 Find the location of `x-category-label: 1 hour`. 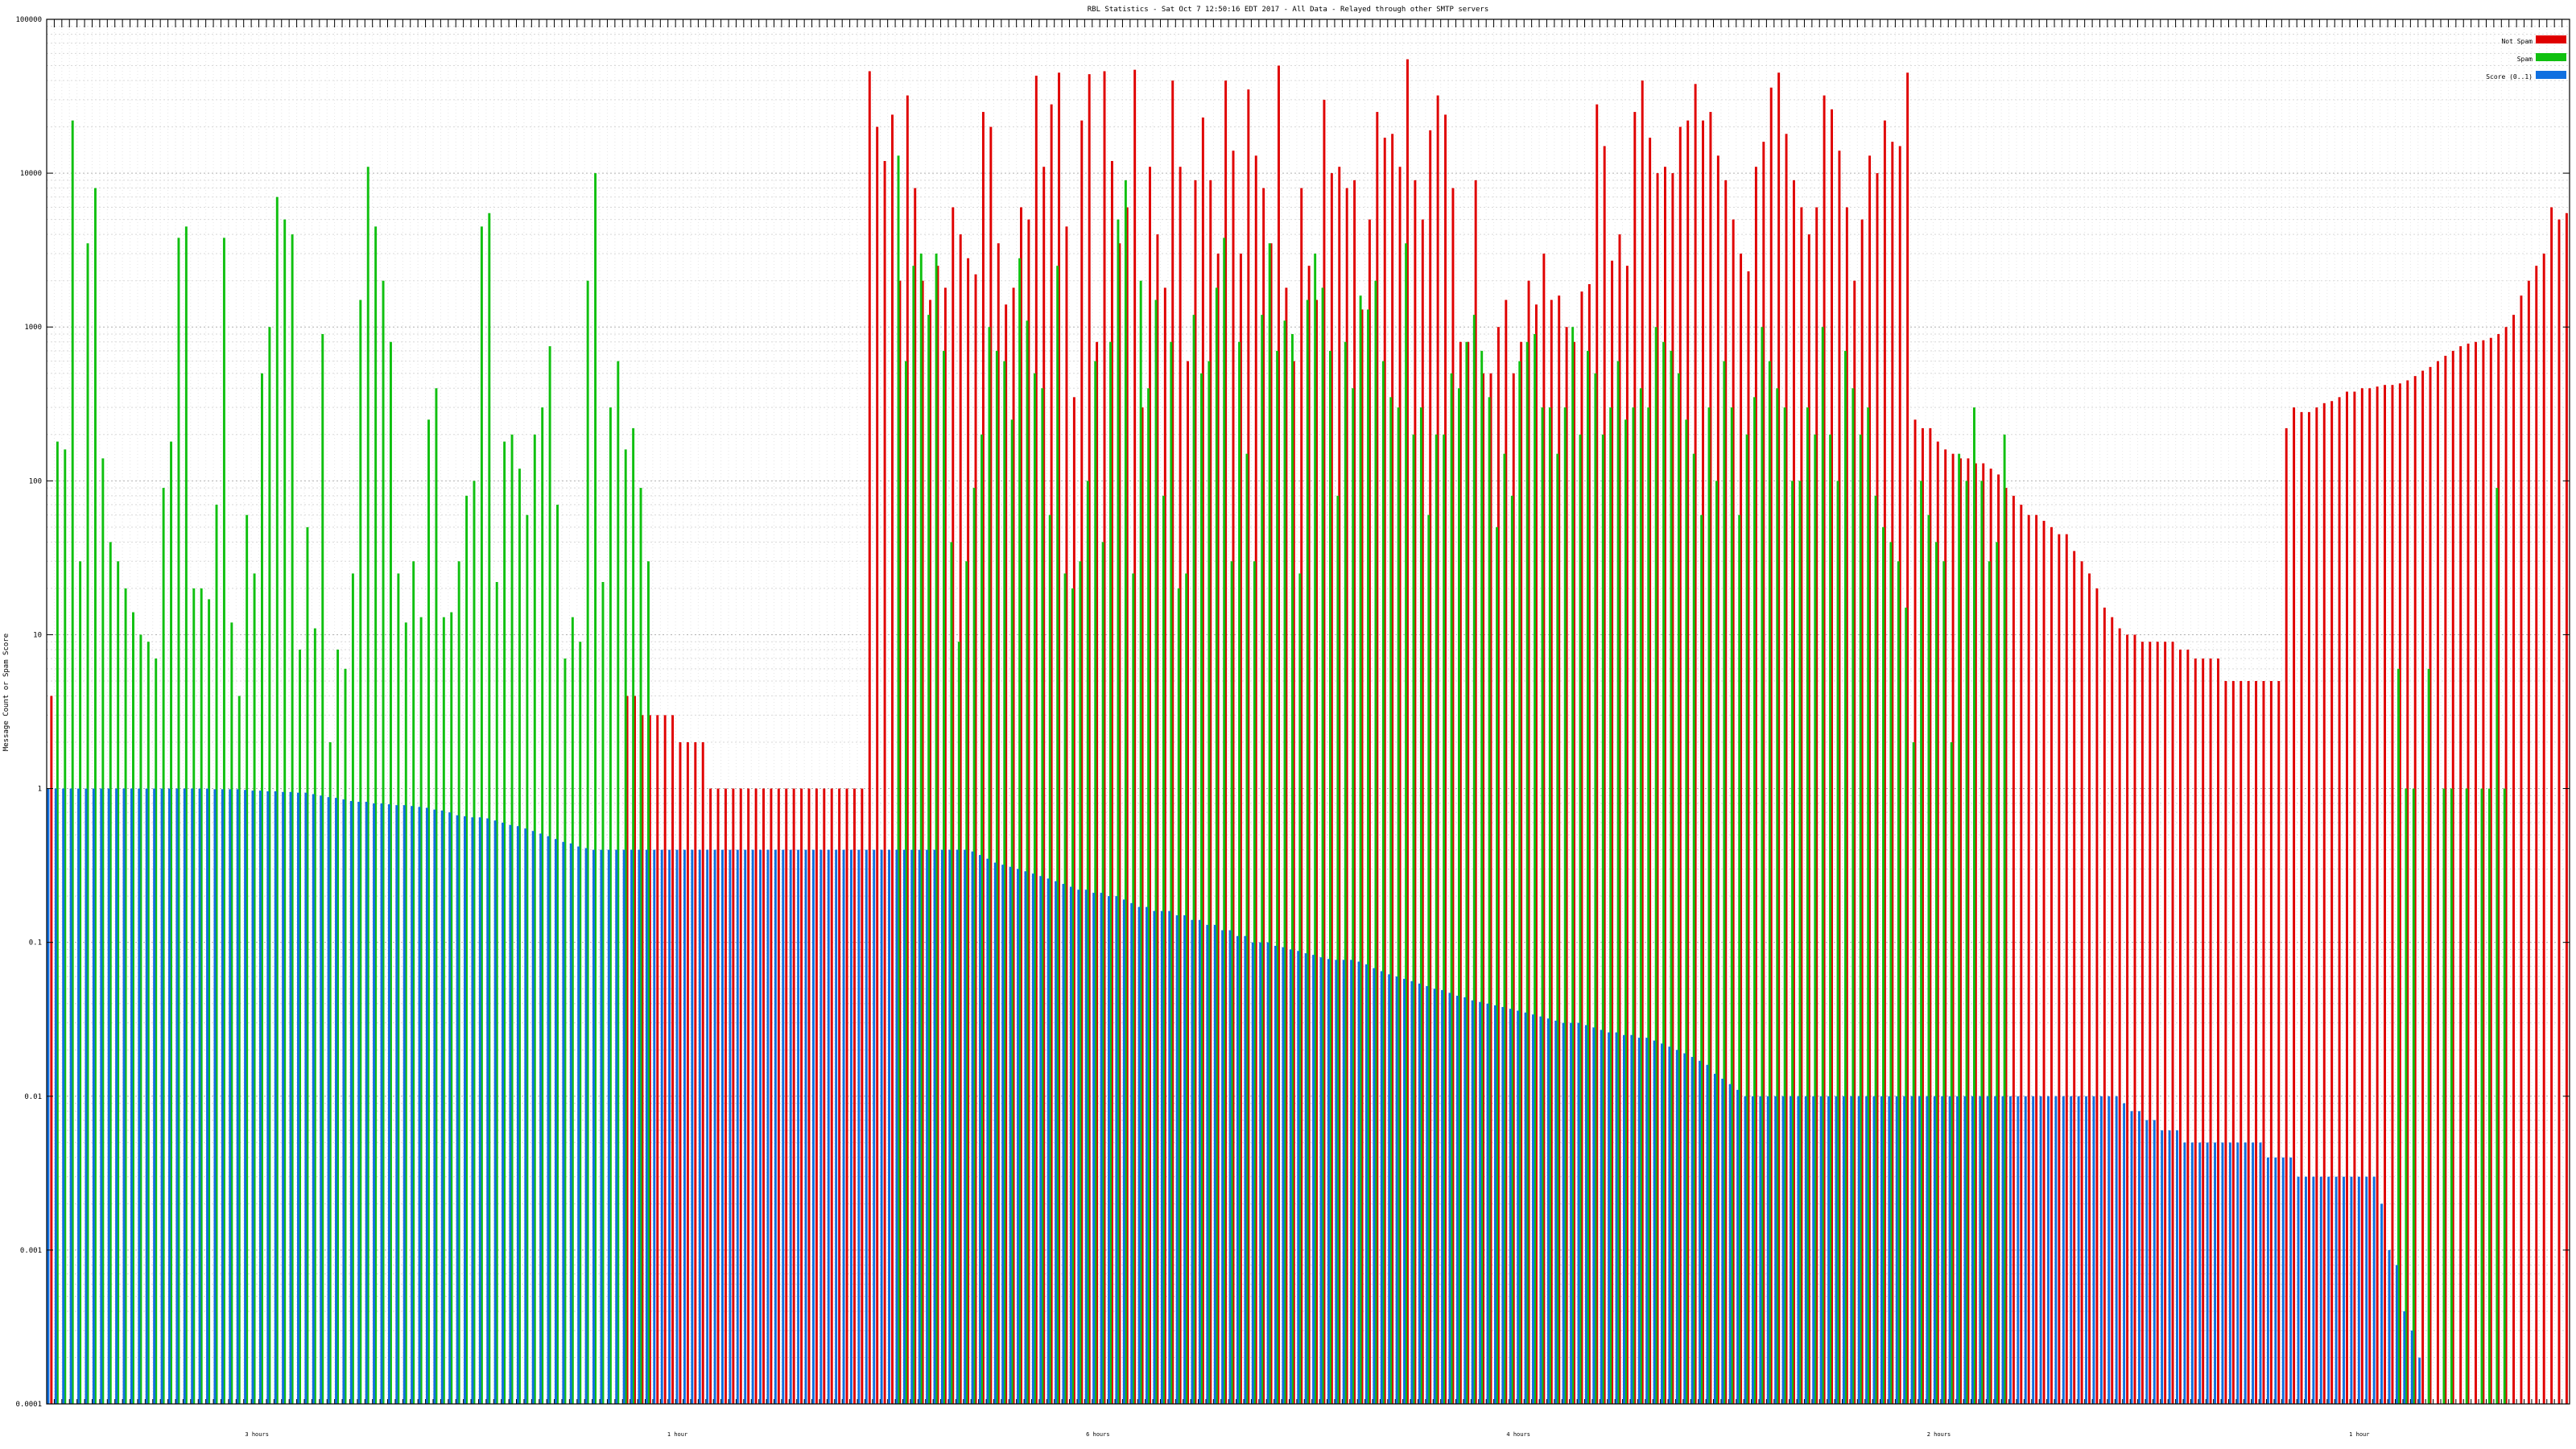

x-category-label: 1 hour is located at coordinates (677, 1434).